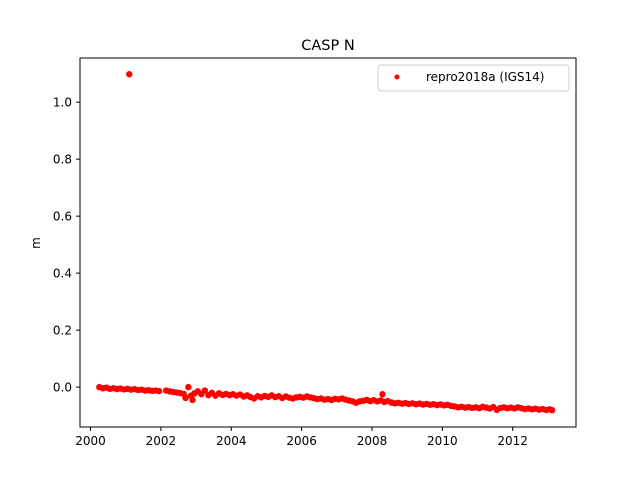 The height and width of the screenshot is (480, 640). I want to click on x-tick-label: 2004, so click(231, 441).